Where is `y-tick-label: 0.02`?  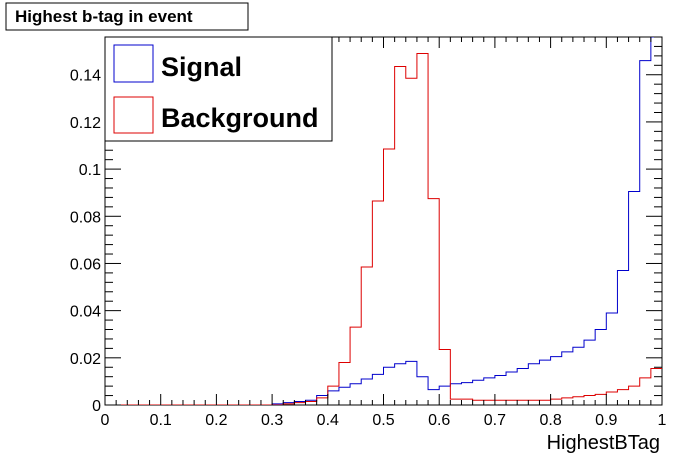
y-tick-label: 0.02 is located at coordinates (85, 359).